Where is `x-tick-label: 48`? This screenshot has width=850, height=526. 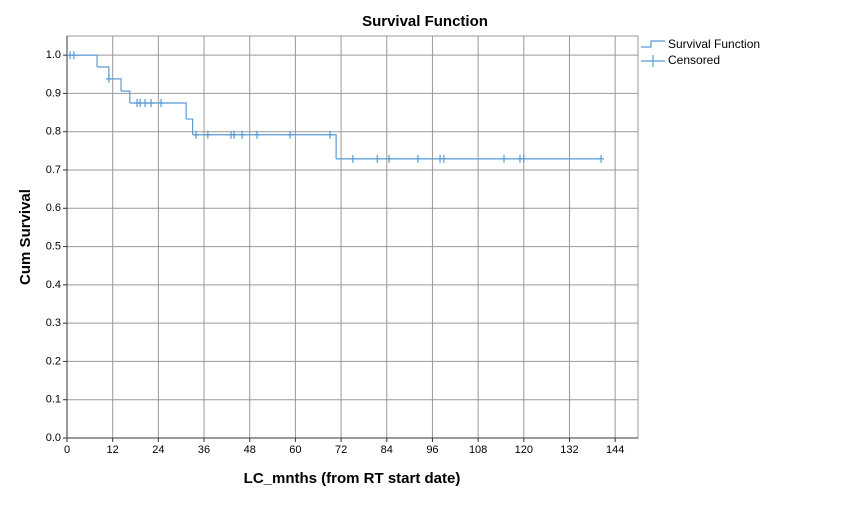
x-tick-label: 48 is located at coordinates (250, 450).